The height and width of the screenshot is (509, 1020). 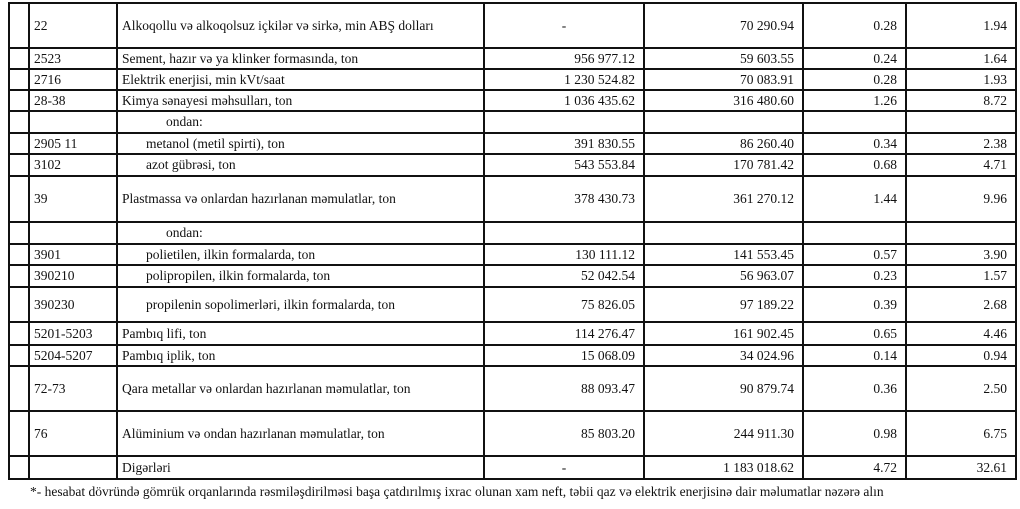 What do you see at coordinates (564, 276) in the screenshot?
I see `quantity-cell: 52 042.54` at bounding box center [564, 276].